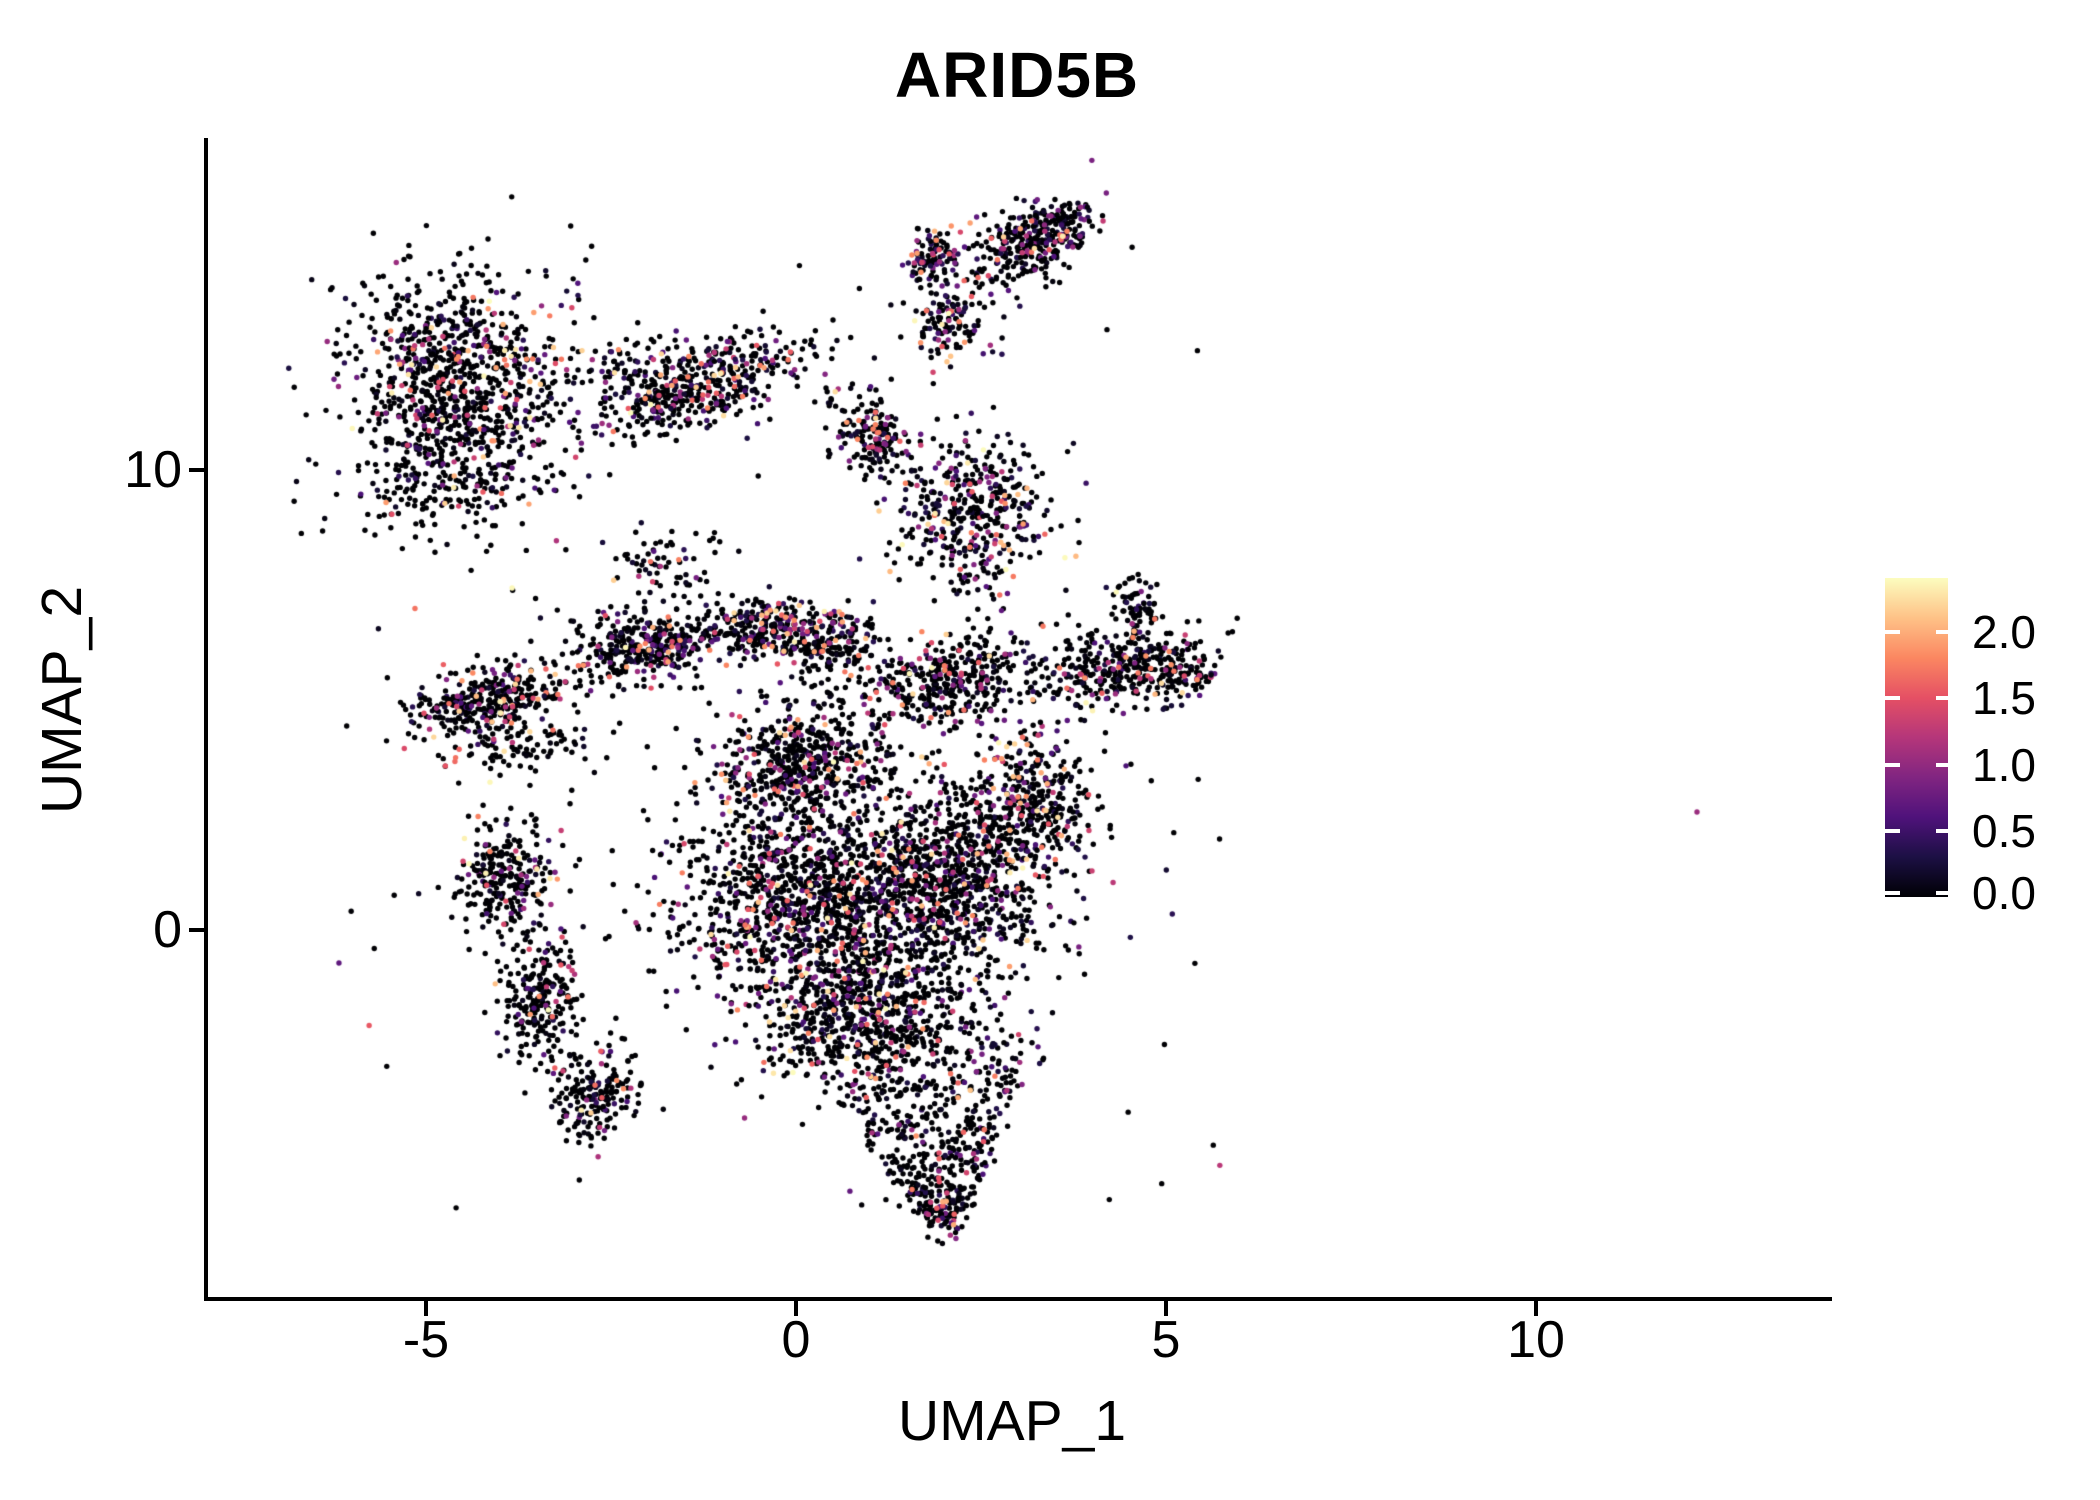 The width and height of the screenshot is (2100, 1500). Describe the element at coordinates (1916, 737) in the screenshot. I see `colorbar-gradient` at that location.